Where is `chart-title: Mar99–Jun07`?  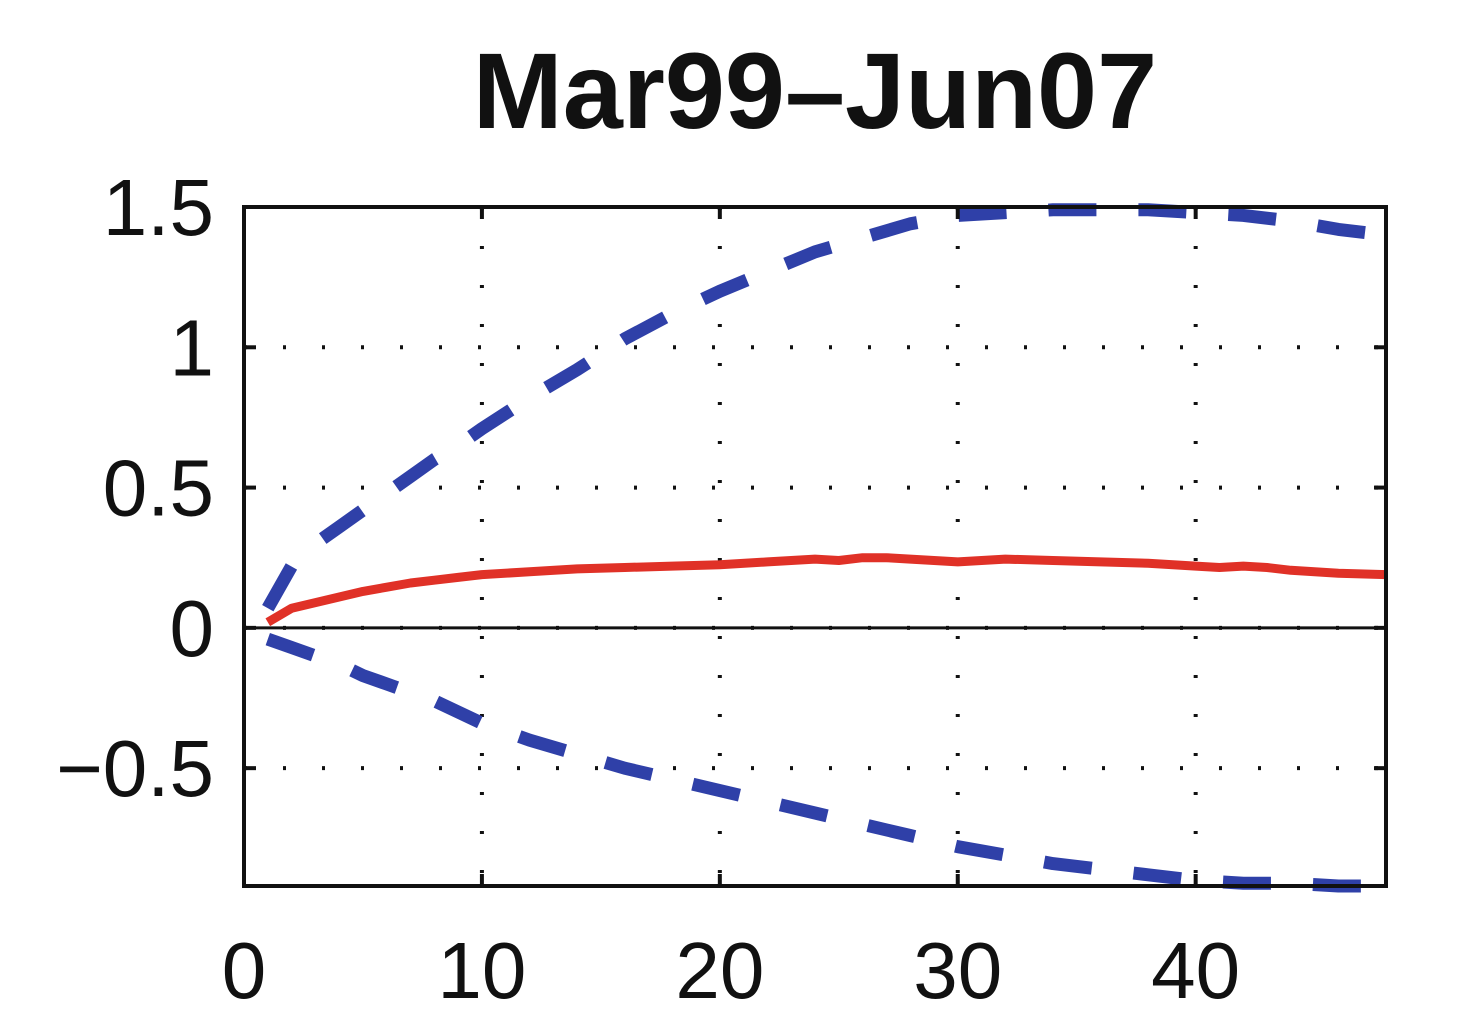 chart-title: Mar99–Jun07 is located at coordinates (815, 90).